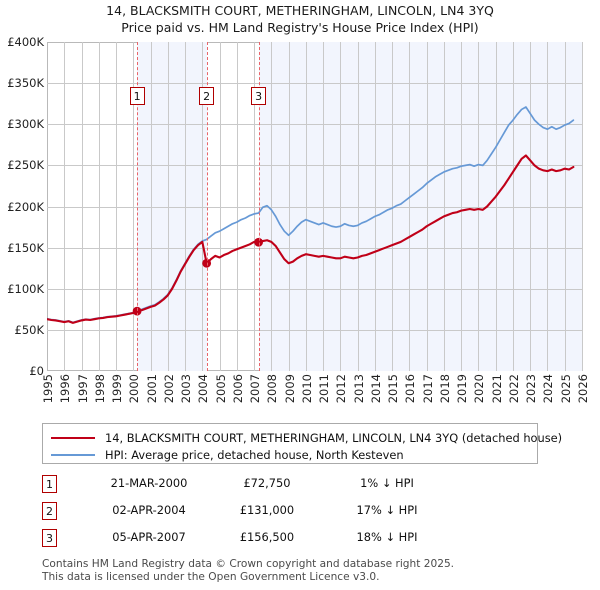  I want to click on x-tick-label: 2014, so click(375, 389).